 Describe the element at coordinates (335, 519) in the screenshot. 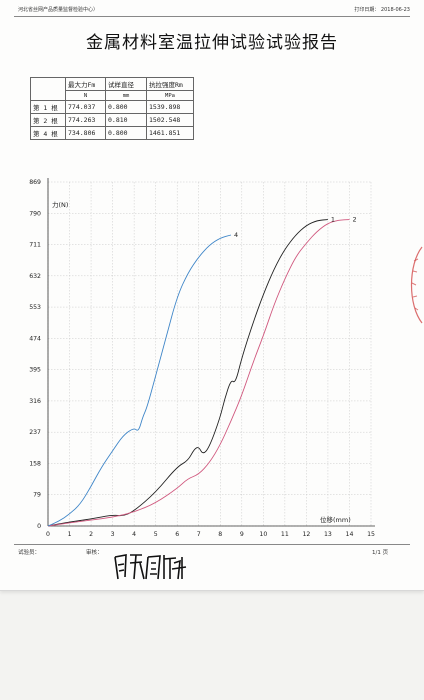

I see `x-axis-label: 位移(mm)` at that location.